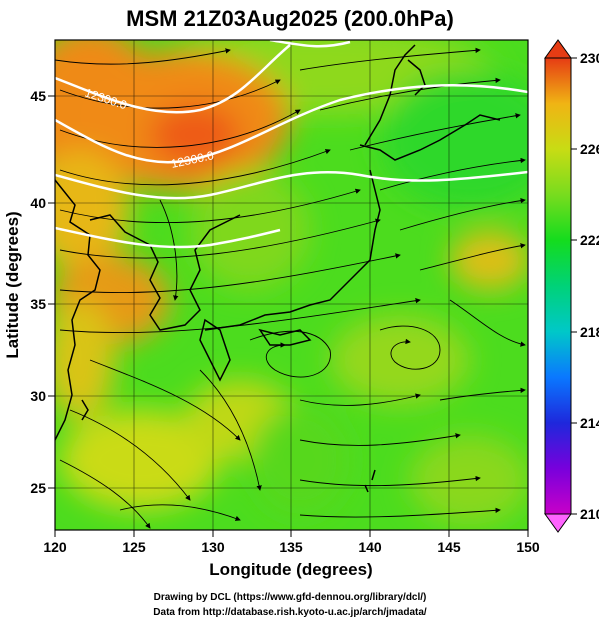 Image resolution: width=599 pixels, height=630 pixels. I want to click on y-axis, so click(51, 292).